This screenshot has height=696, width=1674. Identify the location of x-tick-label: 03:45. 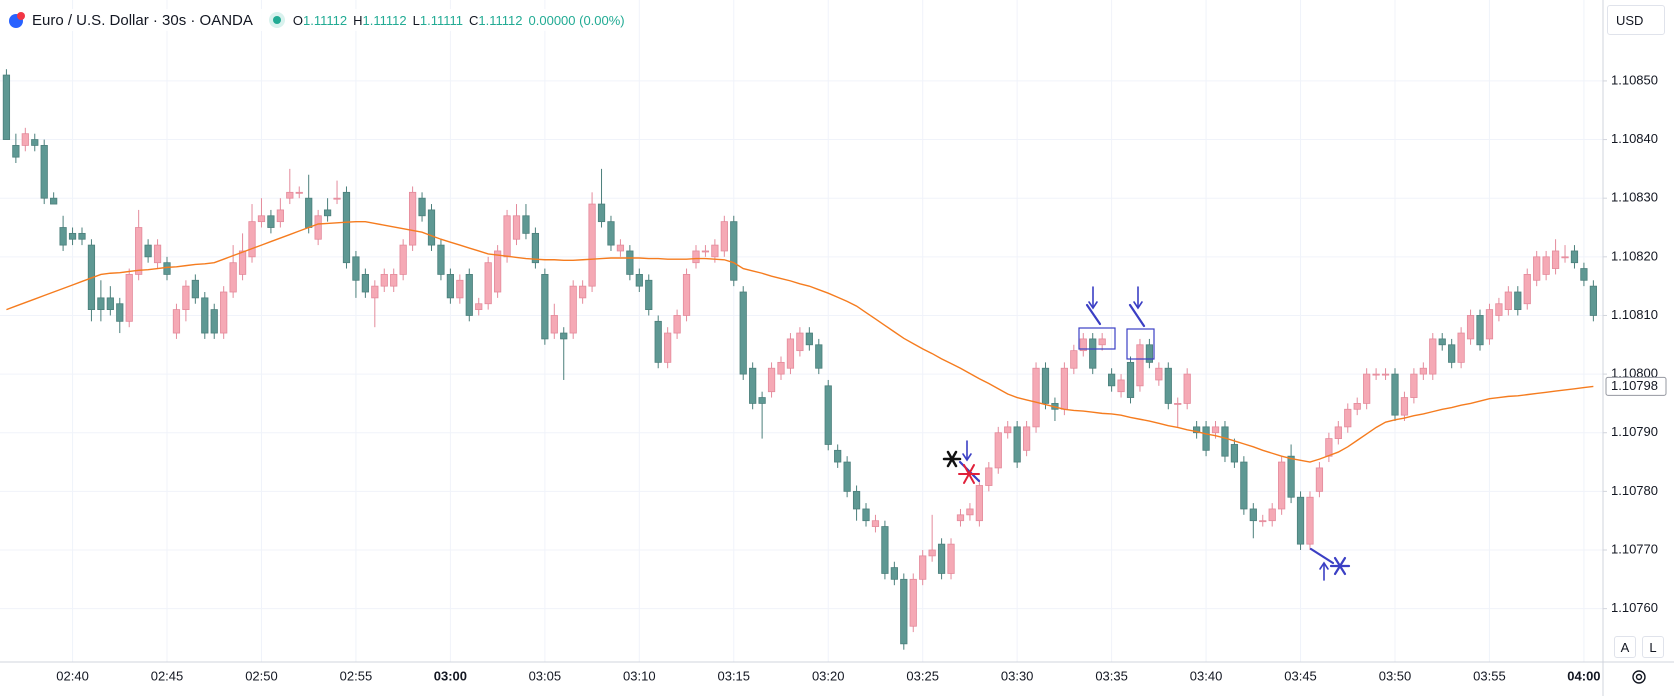
(1300, 675).